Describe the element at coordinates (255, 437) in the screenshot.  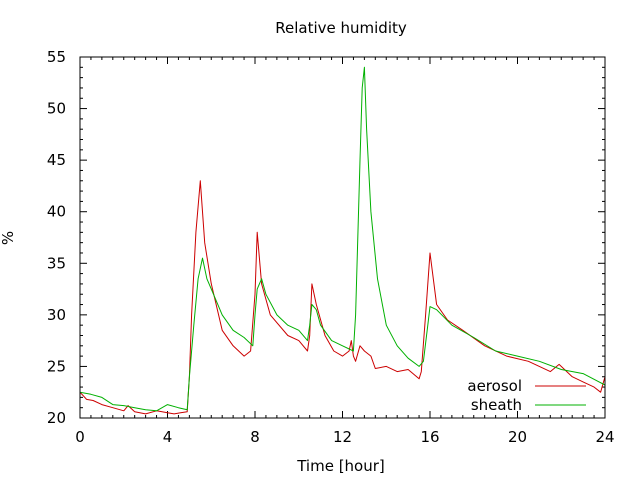
I see `x-tick-label: 8` at that location.